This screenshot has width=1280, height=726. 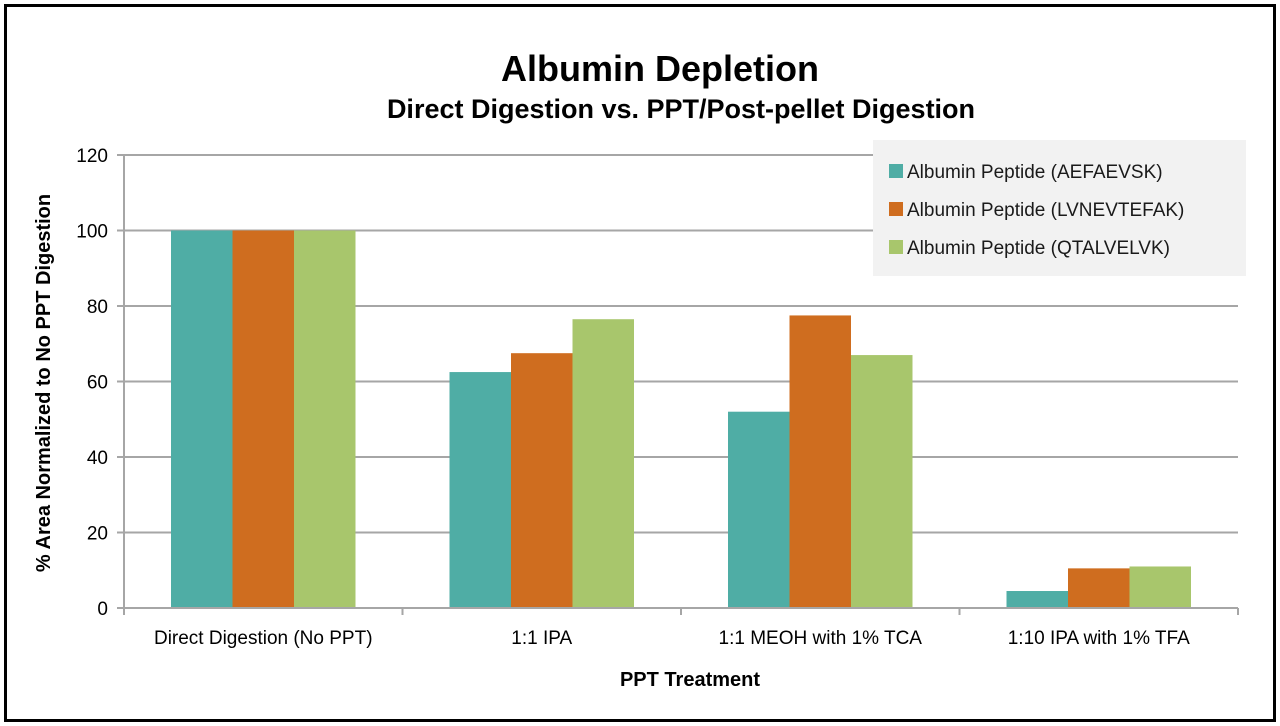 I want to click on y-tick-labels: 0 20 40 60 80 100 120, so click(x=92, y=383).